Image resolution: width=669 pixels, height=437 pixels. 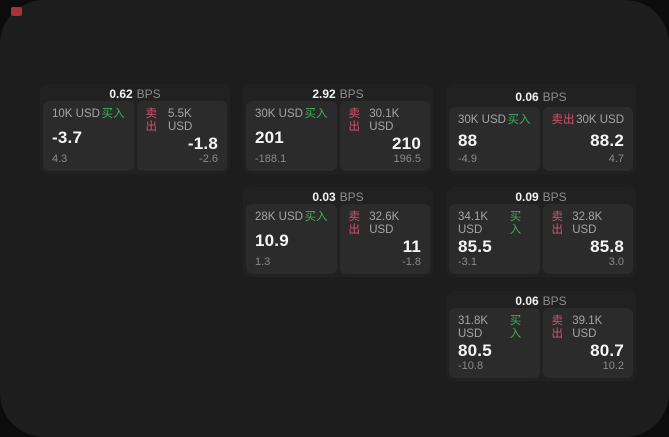 I want to click on sell-secondary-value: -1.8, so click(x=411, y=262).